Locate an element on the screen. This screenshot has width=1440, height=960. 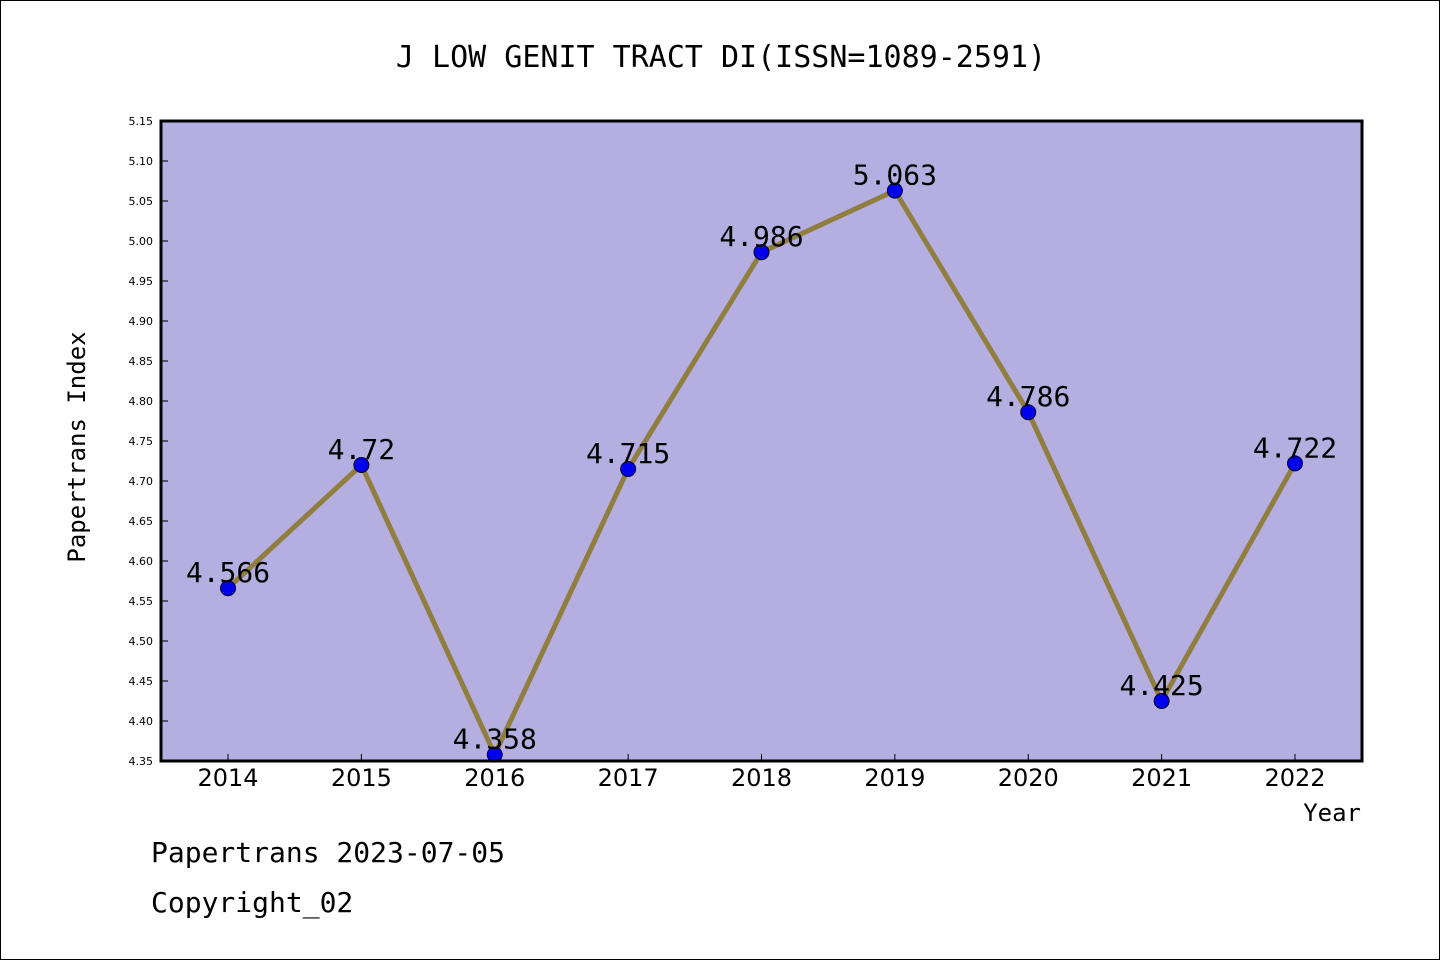
y-tick-label: 4.75 is located at coordinates (141, 441).